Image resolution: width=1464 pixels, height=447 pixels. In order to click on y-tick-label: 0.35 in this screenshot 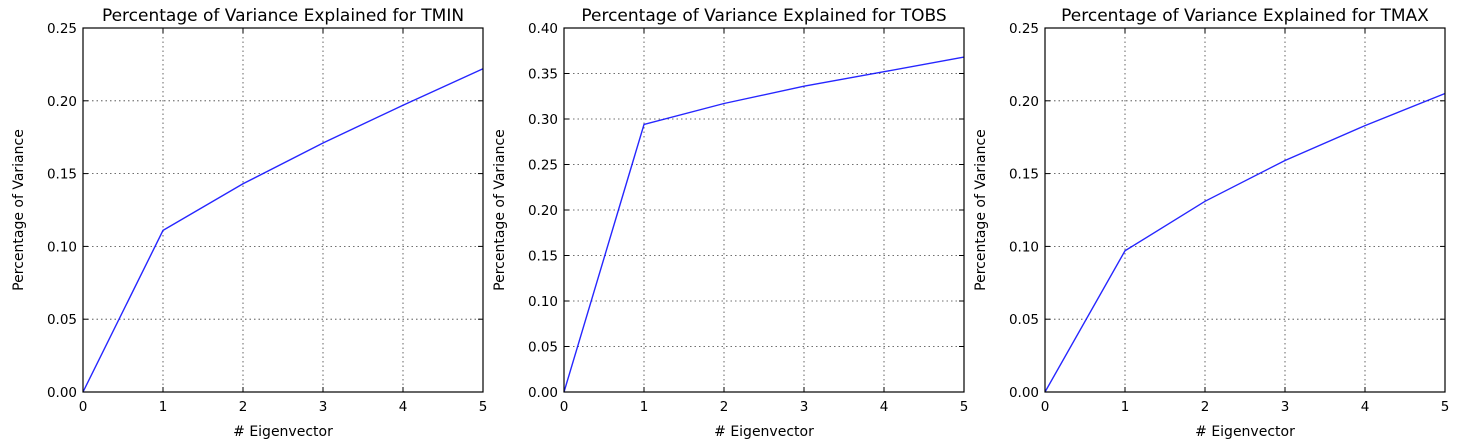, I will do `click(543, 75)`.